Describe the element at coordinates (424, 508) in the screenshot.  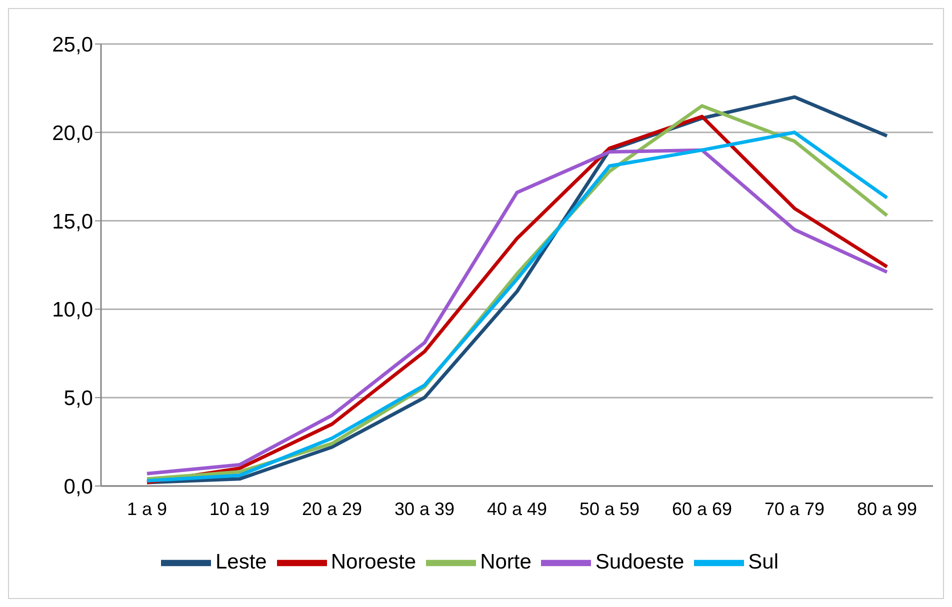
I see `x-tick-label: 30 a 39` at that location.